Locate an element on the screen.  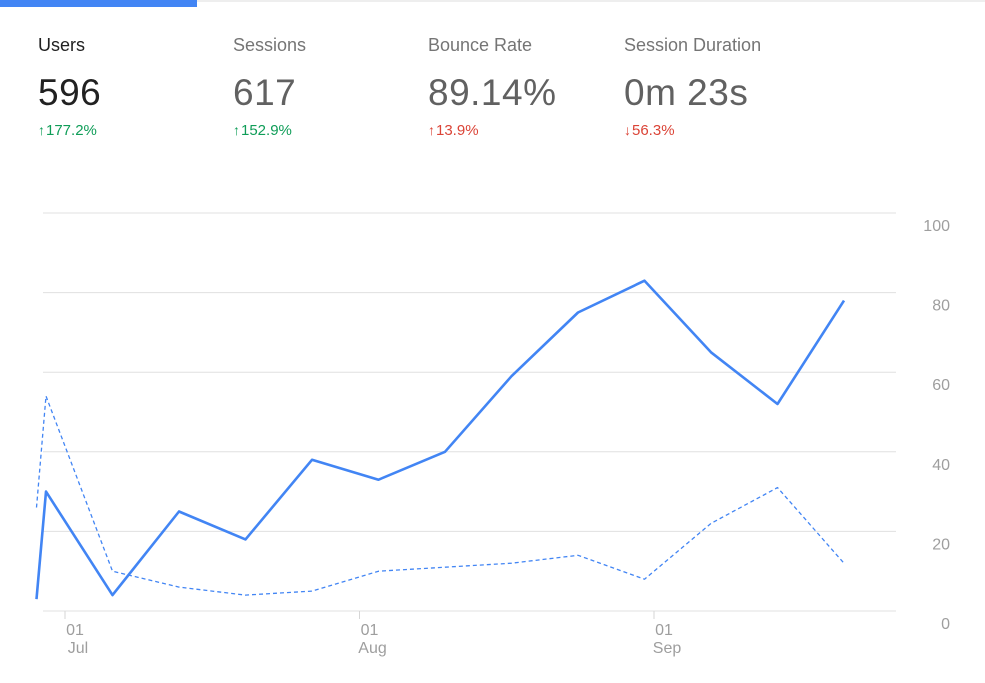
metric-value: 89.14% is located at coordinates (492, 92).